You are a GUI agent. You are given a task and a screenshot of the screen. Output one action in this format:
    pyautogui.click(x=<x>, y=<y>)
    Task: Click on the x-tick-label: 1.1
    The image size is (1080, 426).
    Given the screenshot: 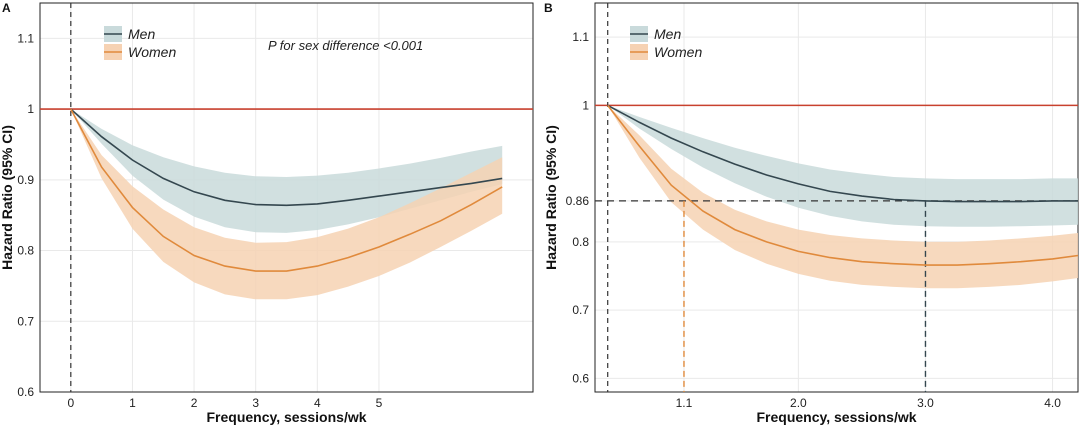 What is the action you would take?
    pyautogui.click(x=684, y=403)
    